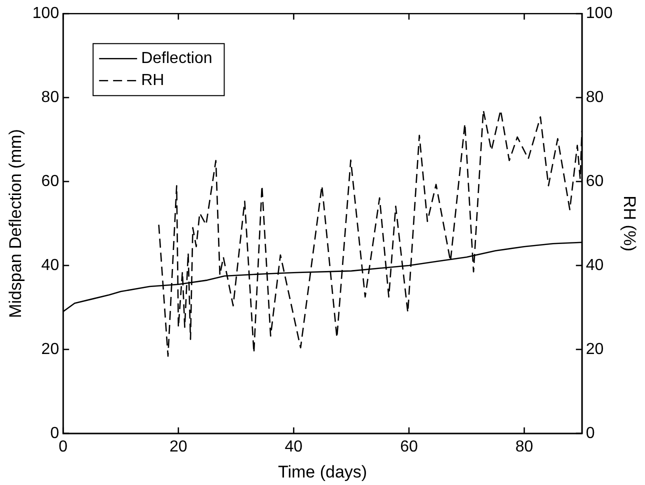 The image size is (645, 485). I want to click on y-tick-label: 80, so click(50, 97).